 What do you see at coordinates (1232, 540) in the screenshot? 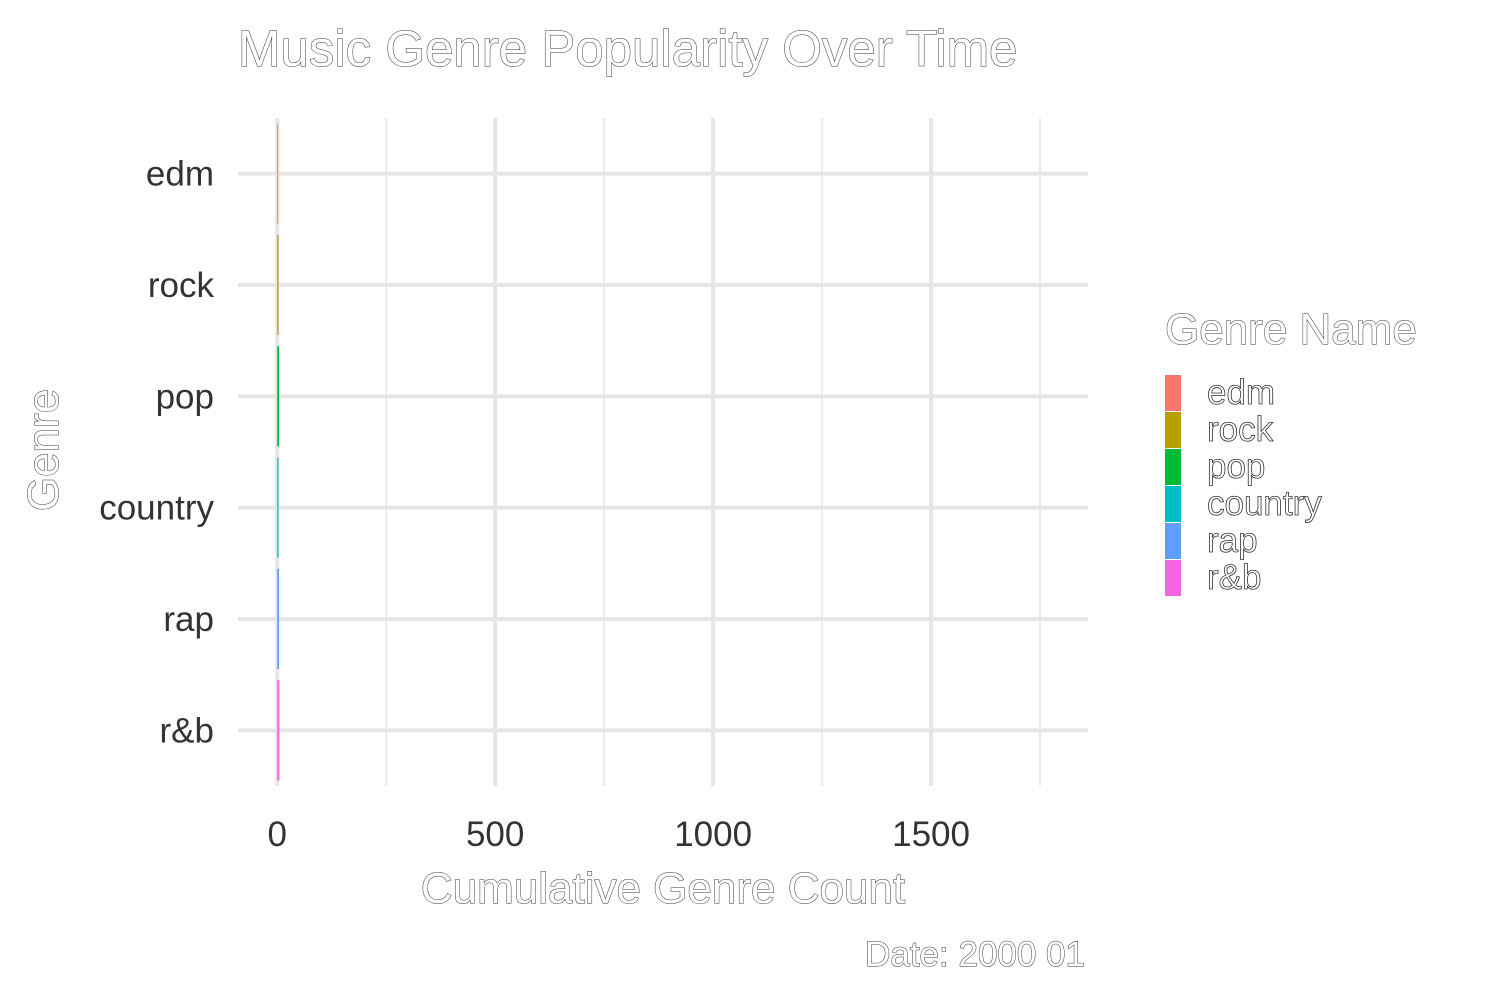
I see `legend-label: rap` at bounding box center [1232, 540].